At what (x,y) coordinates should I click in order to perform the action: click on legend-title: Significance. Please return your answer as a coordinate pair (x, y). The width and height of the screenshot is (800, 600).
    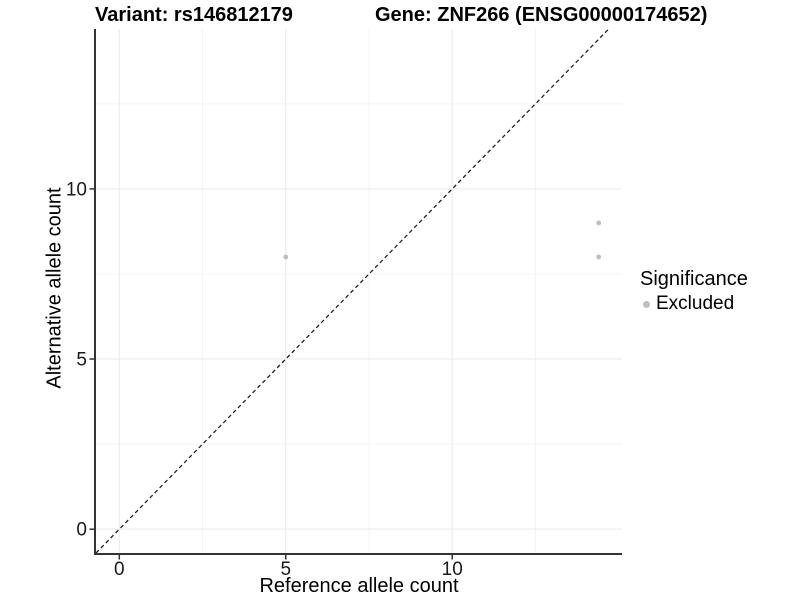
    Looking at the image, I should click on (694, 279).